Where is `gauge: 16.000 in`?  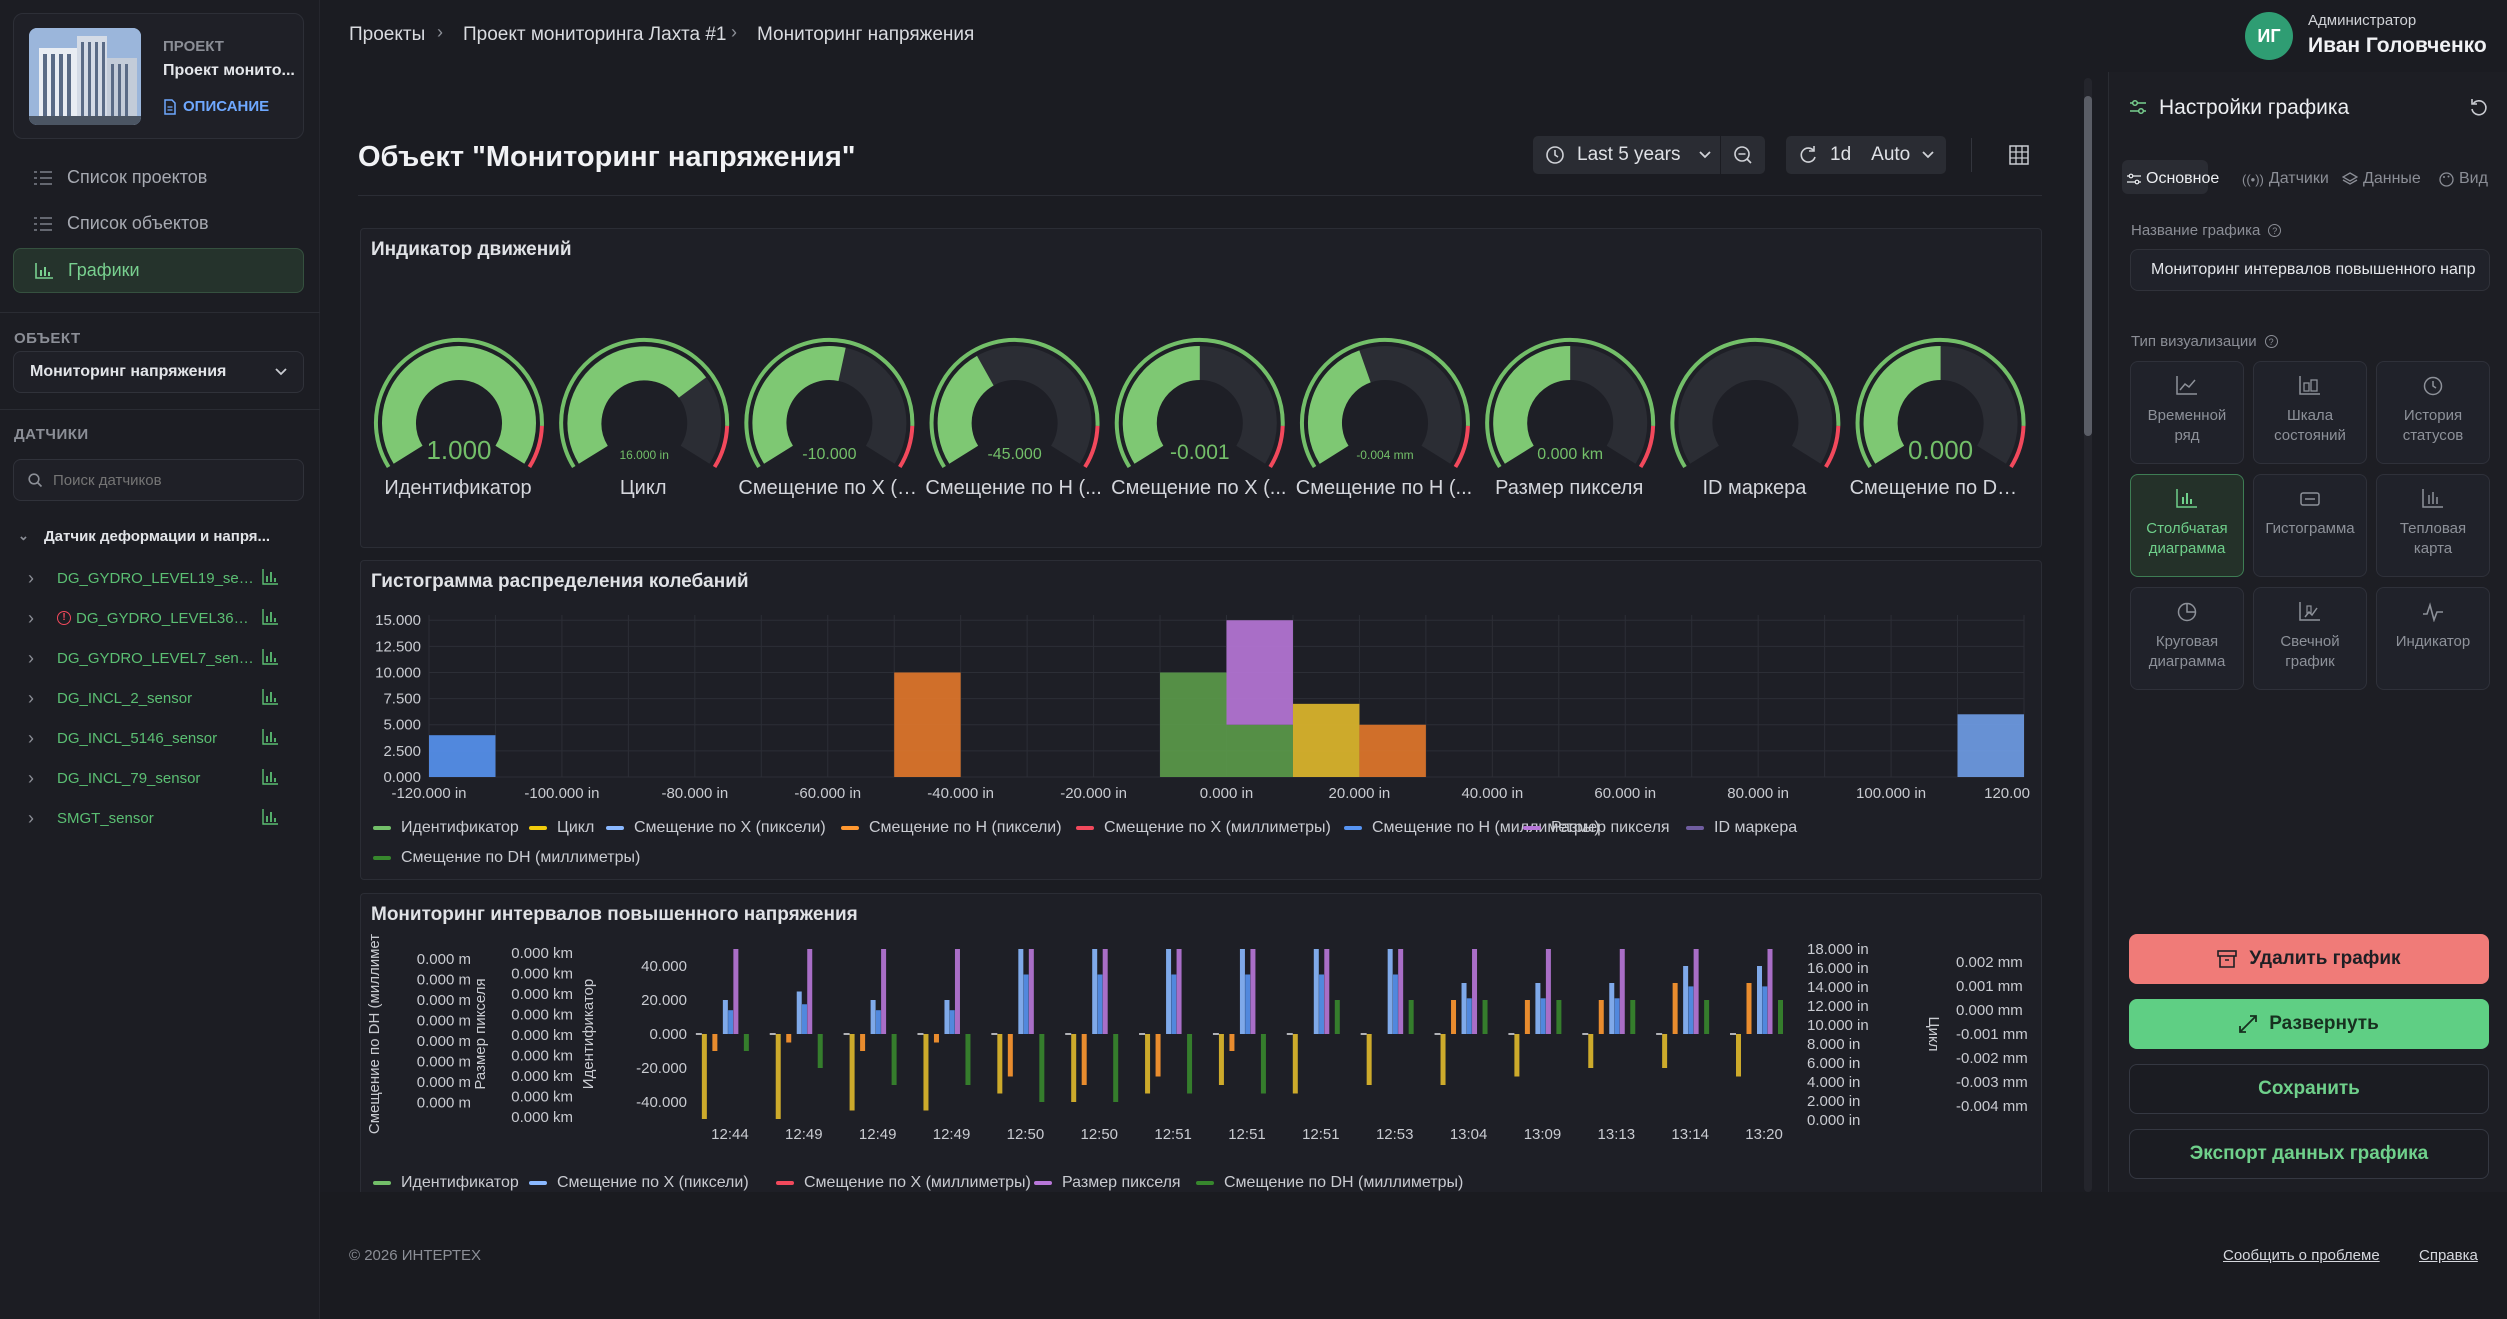 gauge: 16.000 in is located at coordinates (644, 403).